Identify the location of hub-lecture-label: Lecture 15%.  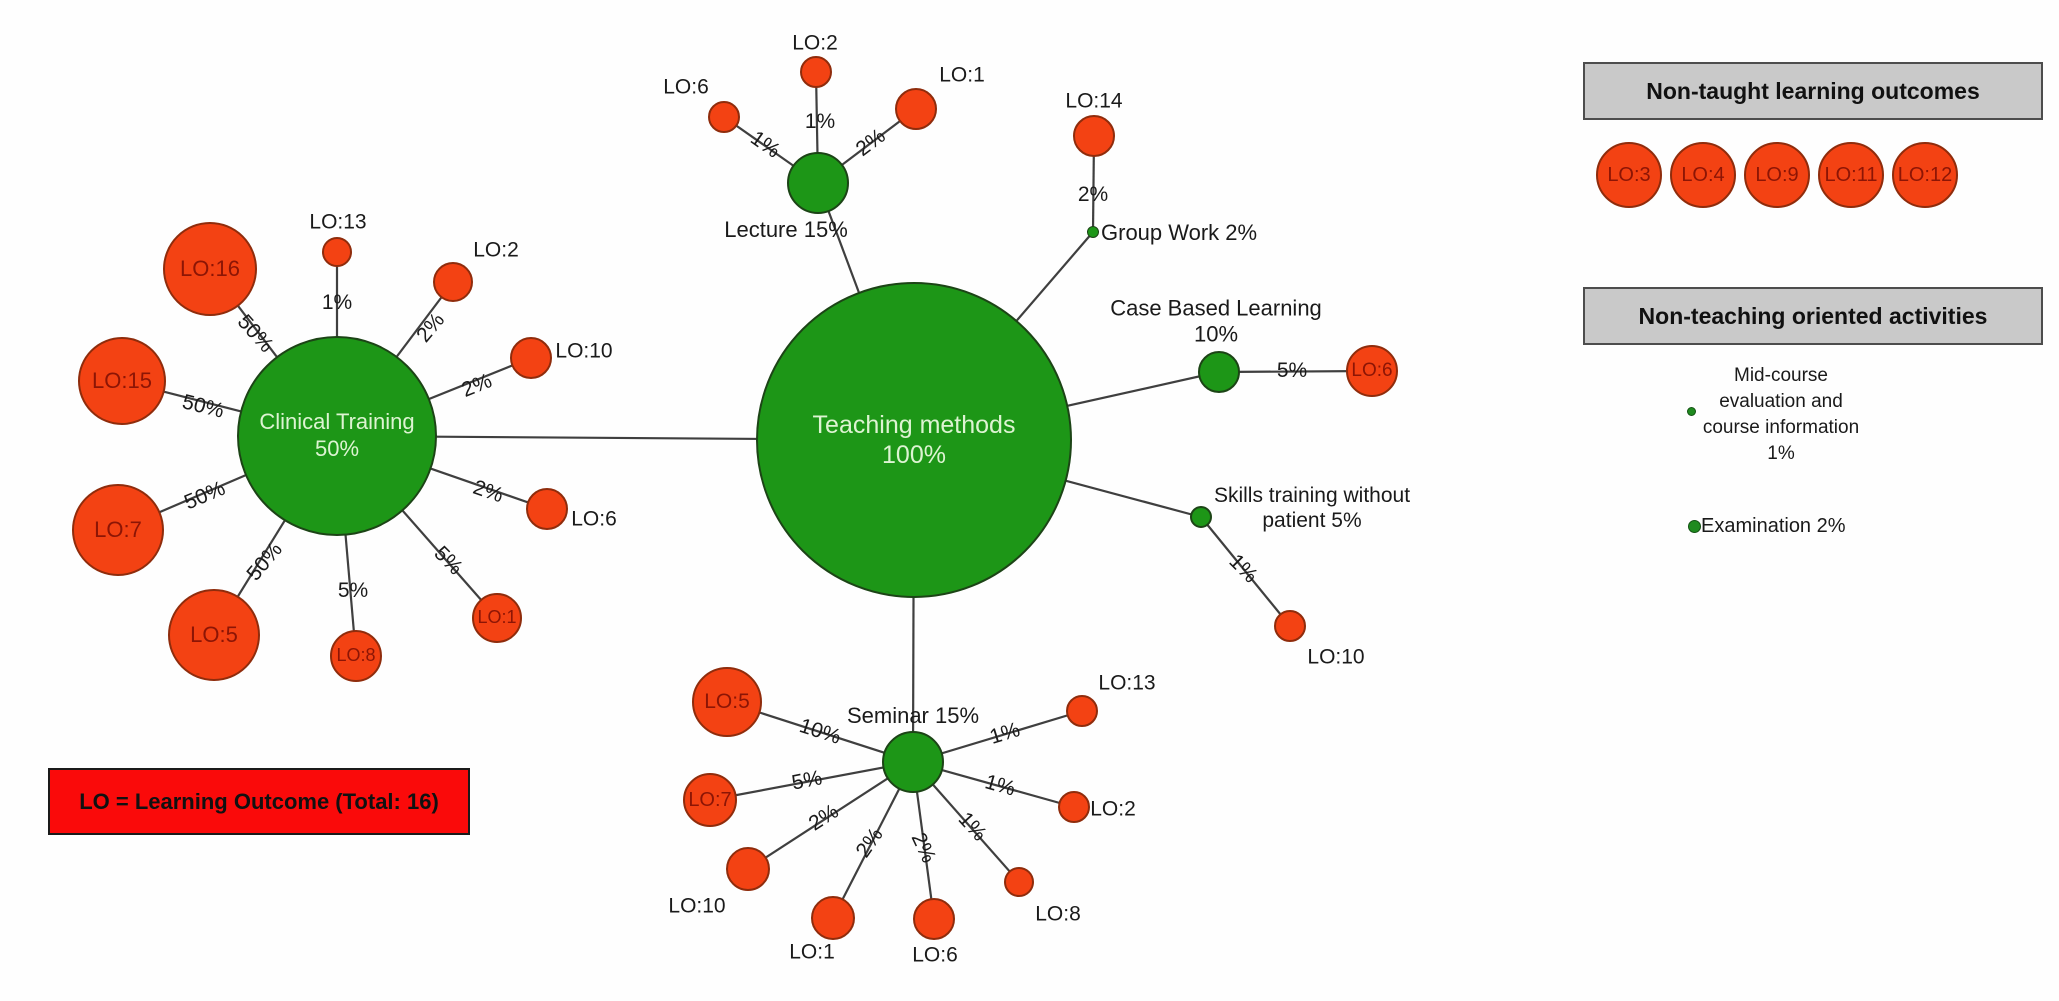
(786, 229).